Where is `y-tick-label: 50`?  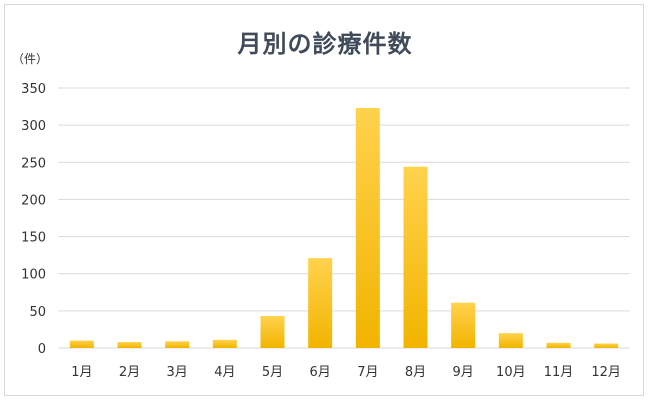 y-tick-label: 50 is located at coordinates (37, 312).